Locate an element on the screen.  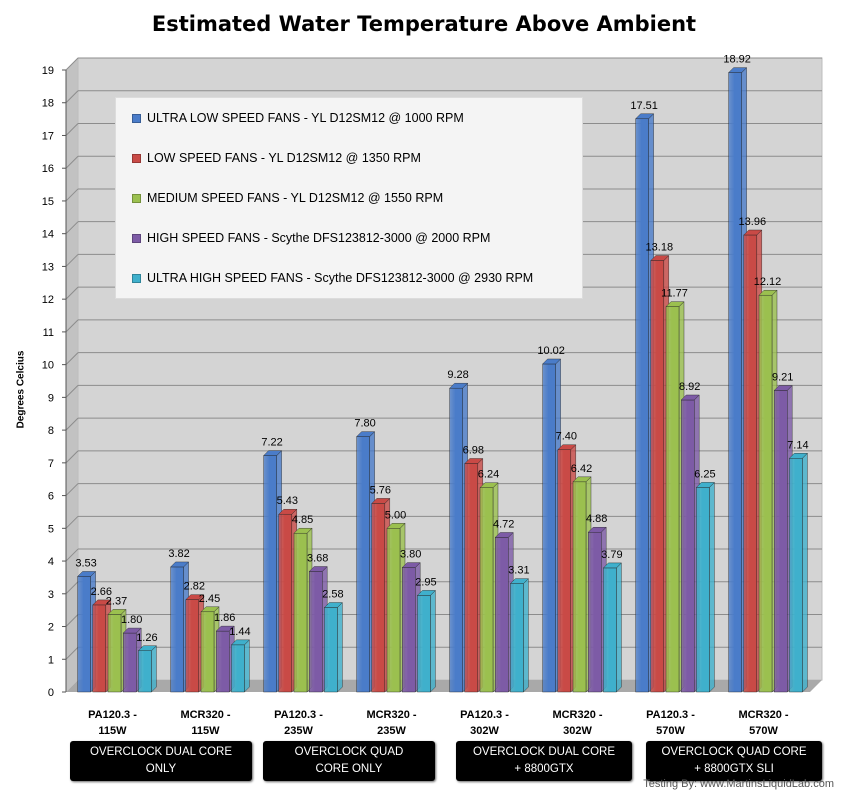
floor is located at coordinates (444, 686).